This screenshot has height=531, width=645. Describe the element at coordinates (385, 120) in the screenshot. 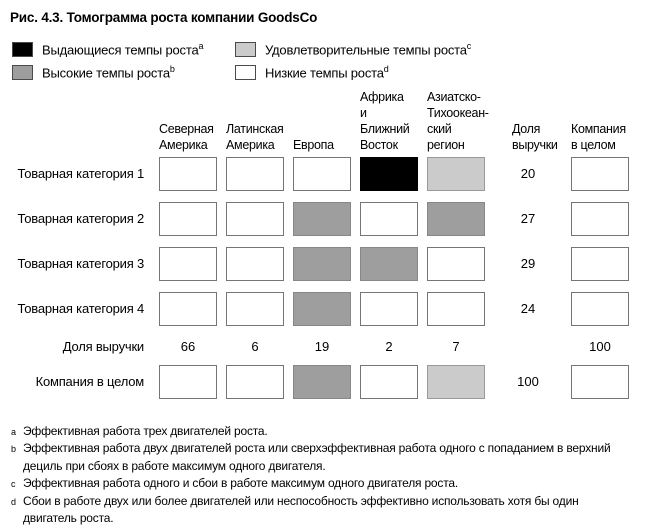

I see `column-header: Африка и Ближний Восток` at that location.